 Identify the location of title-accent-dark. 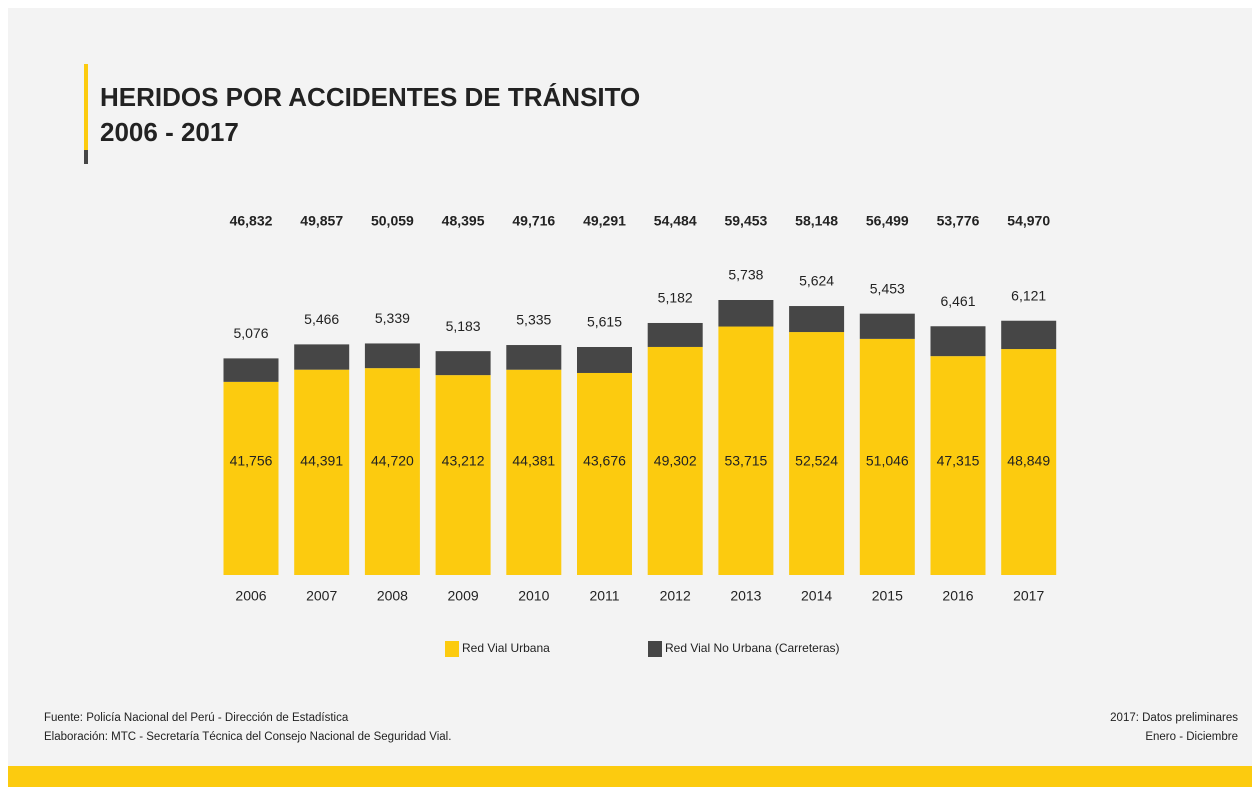
(86, 157).